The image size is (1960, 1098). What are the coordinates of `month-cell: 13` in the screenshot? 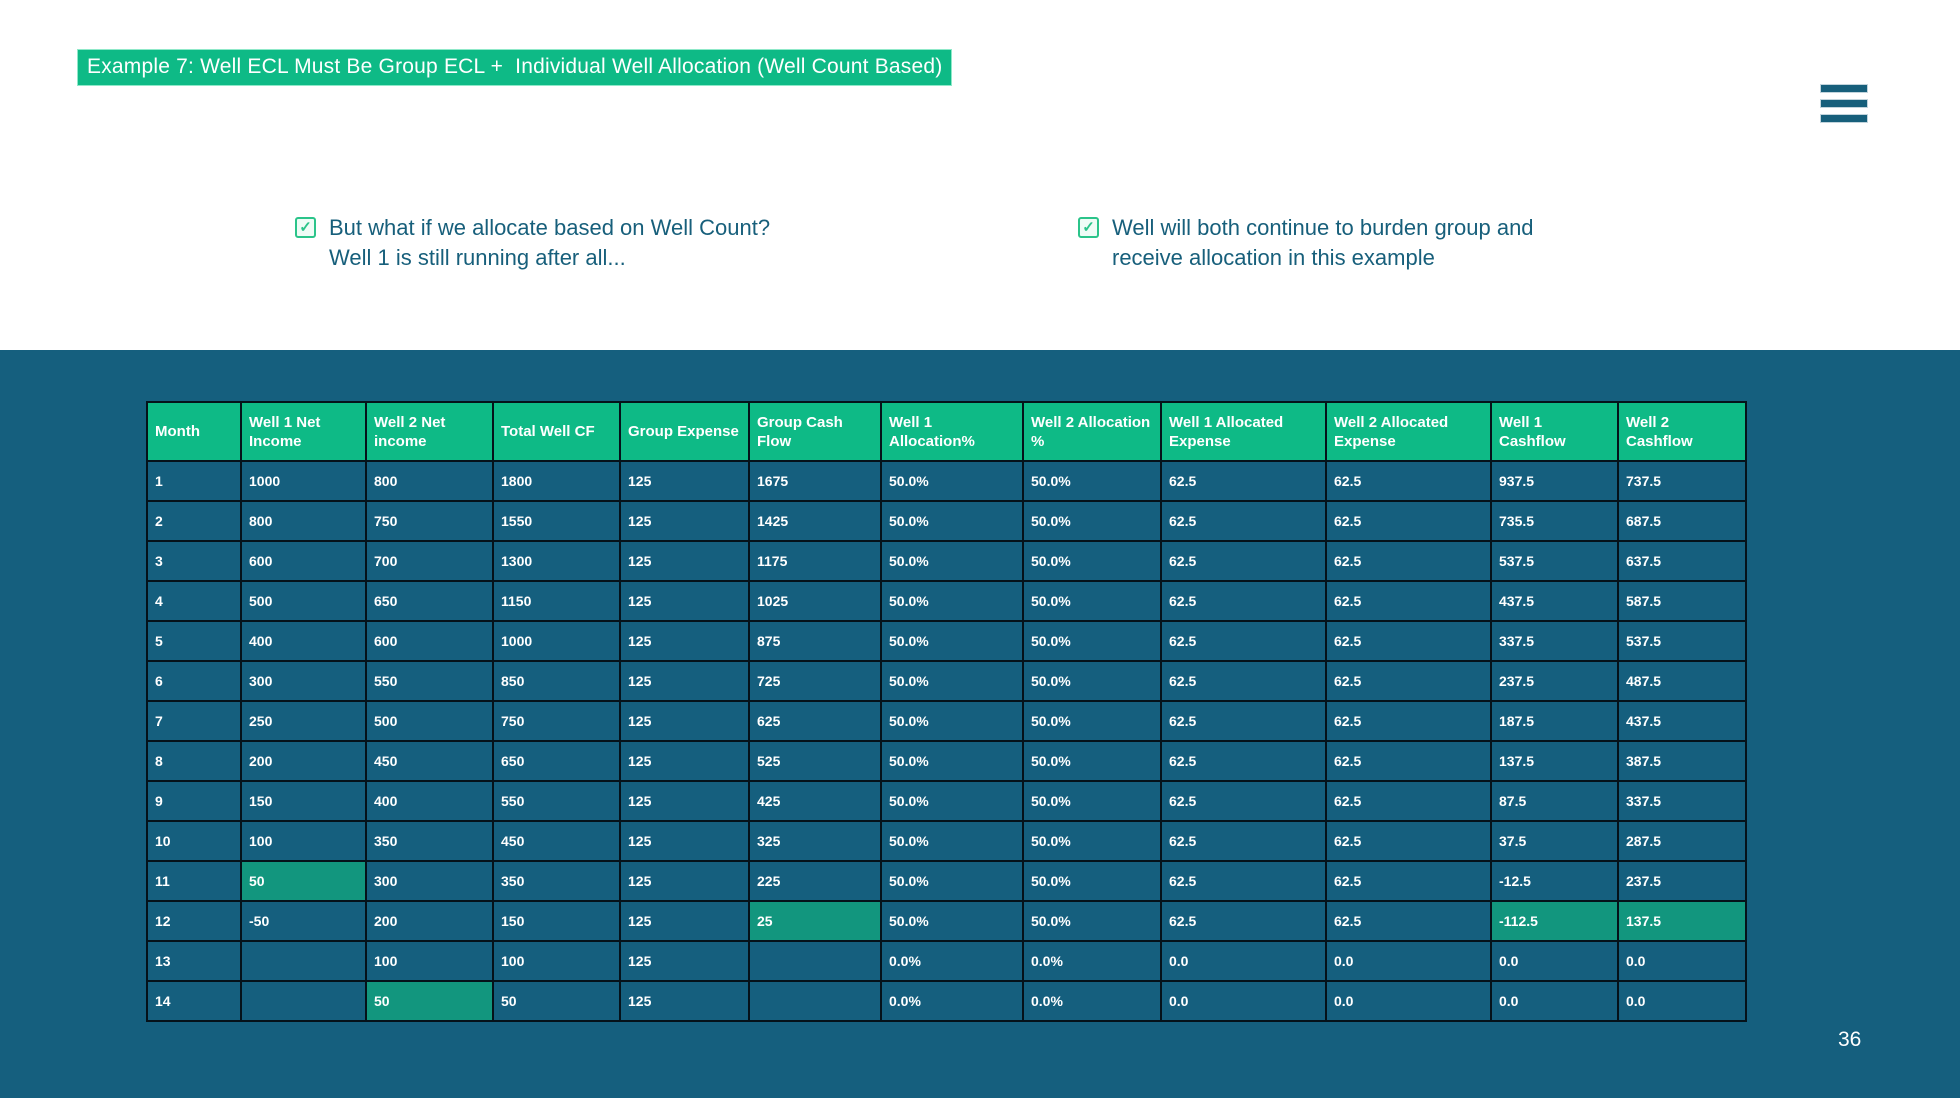 It's located at (194, 961).